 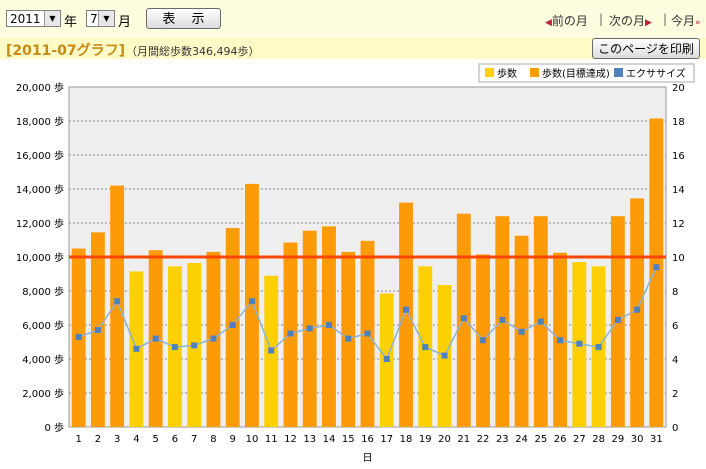 What do you see at coordinates (25, 19) in the screenshot?
I see `year-select-value: 2011` at bounding box center [25, 19].